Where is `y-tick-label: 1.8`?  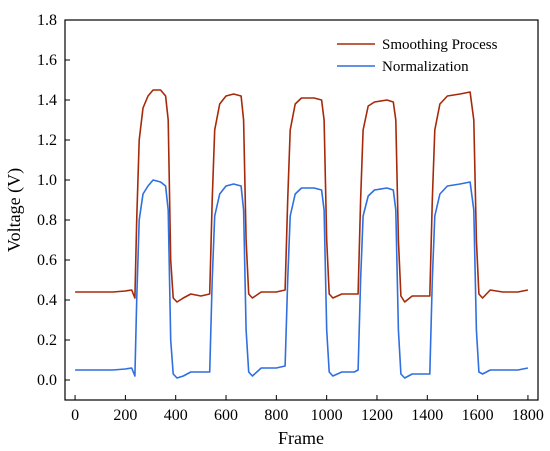 y-tick-label: 1.8 is located at coordinates (47, 20).